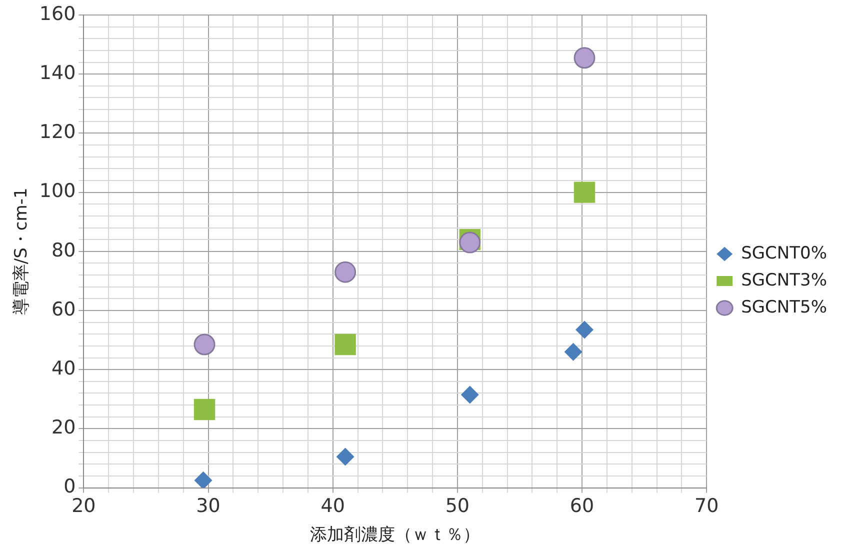 This screenshot has width=847, height=552. Describe the element at coordinates (395, 535) in the screenshot. I see `x-axis-title: 添加剤濃度（ｗｔ％）` at that location.